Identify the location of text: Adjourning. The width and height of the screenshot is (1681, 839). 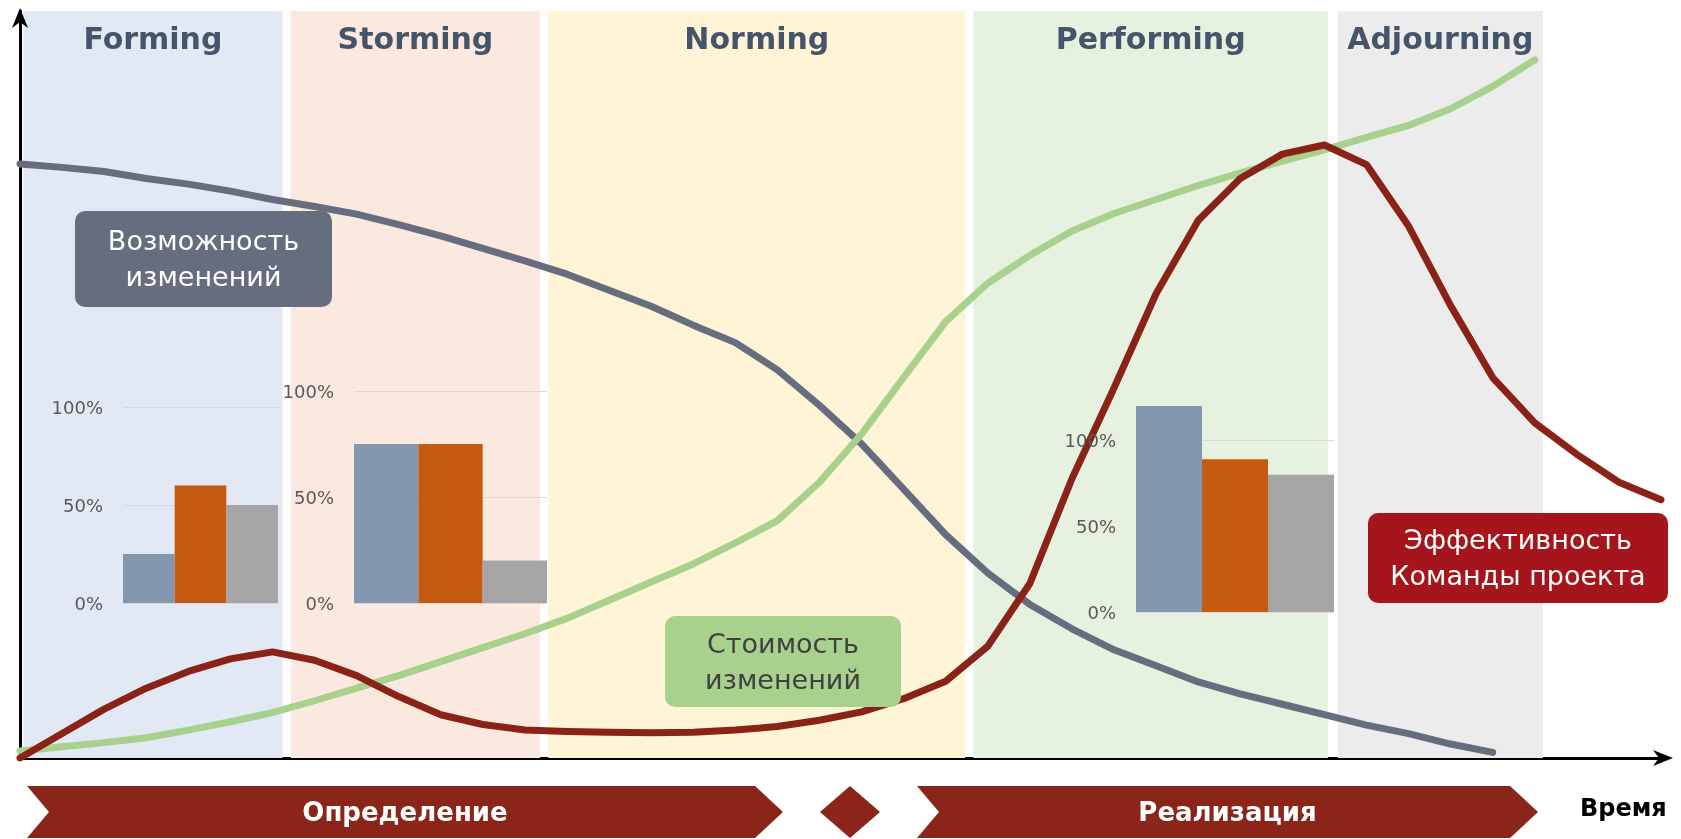
(1440, 38).